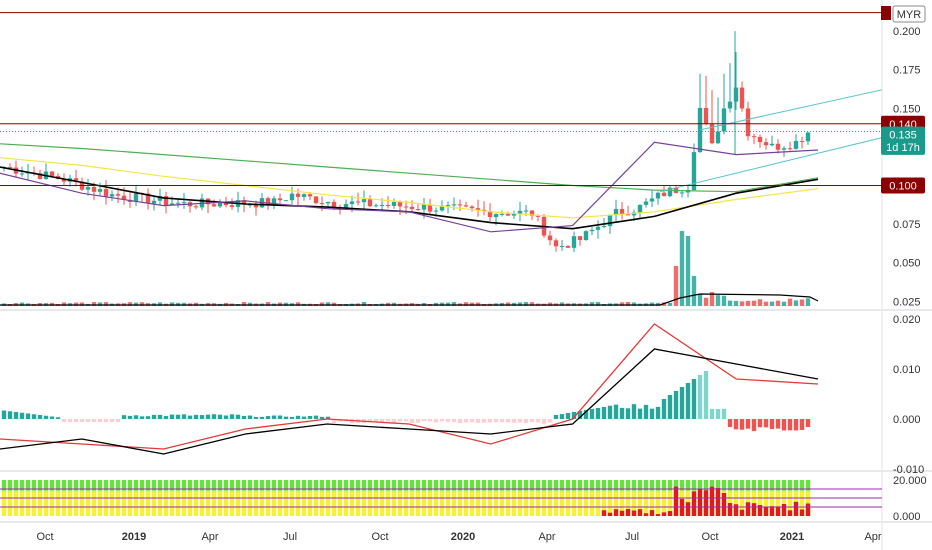 This screenshot has height=550, width=932. I want to click on macd-tick-label: 0.000, so click(907, 420).